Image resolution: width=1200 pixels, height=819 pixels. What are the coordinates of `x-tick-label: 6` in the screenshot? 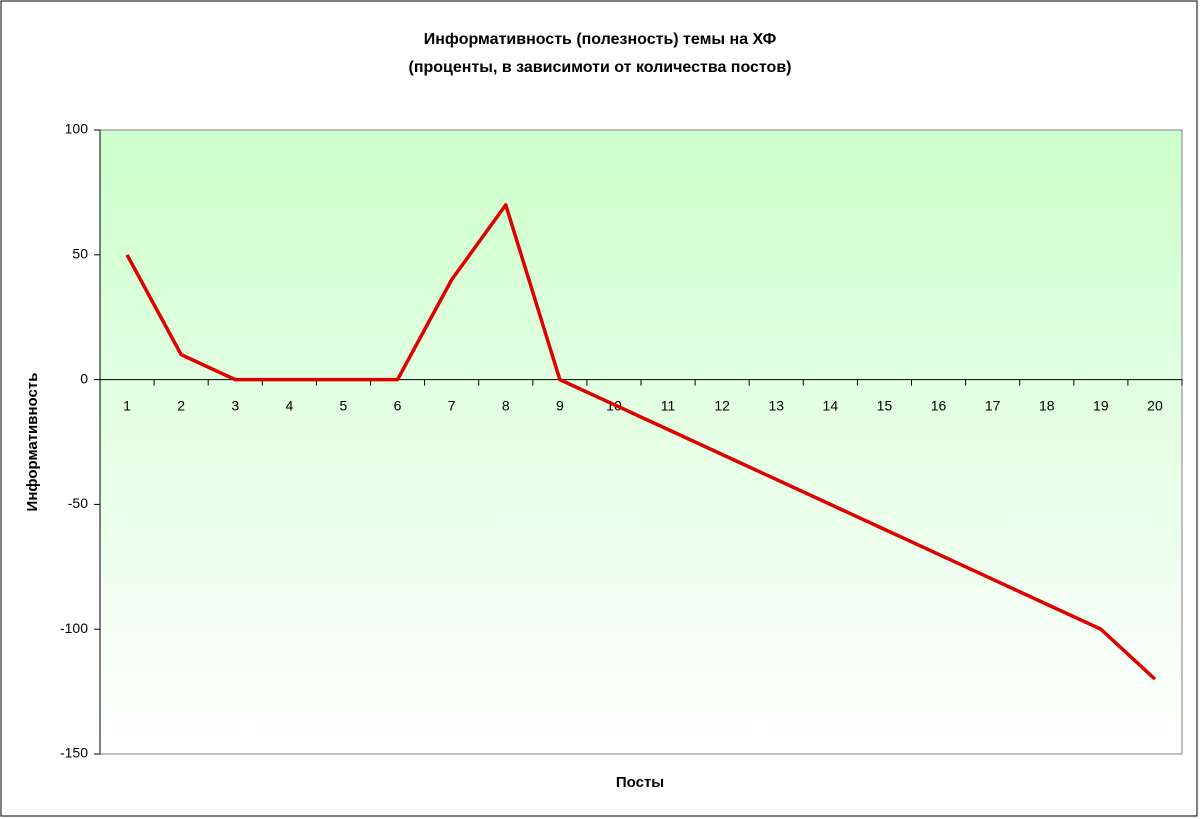 It's located at (398, 405).